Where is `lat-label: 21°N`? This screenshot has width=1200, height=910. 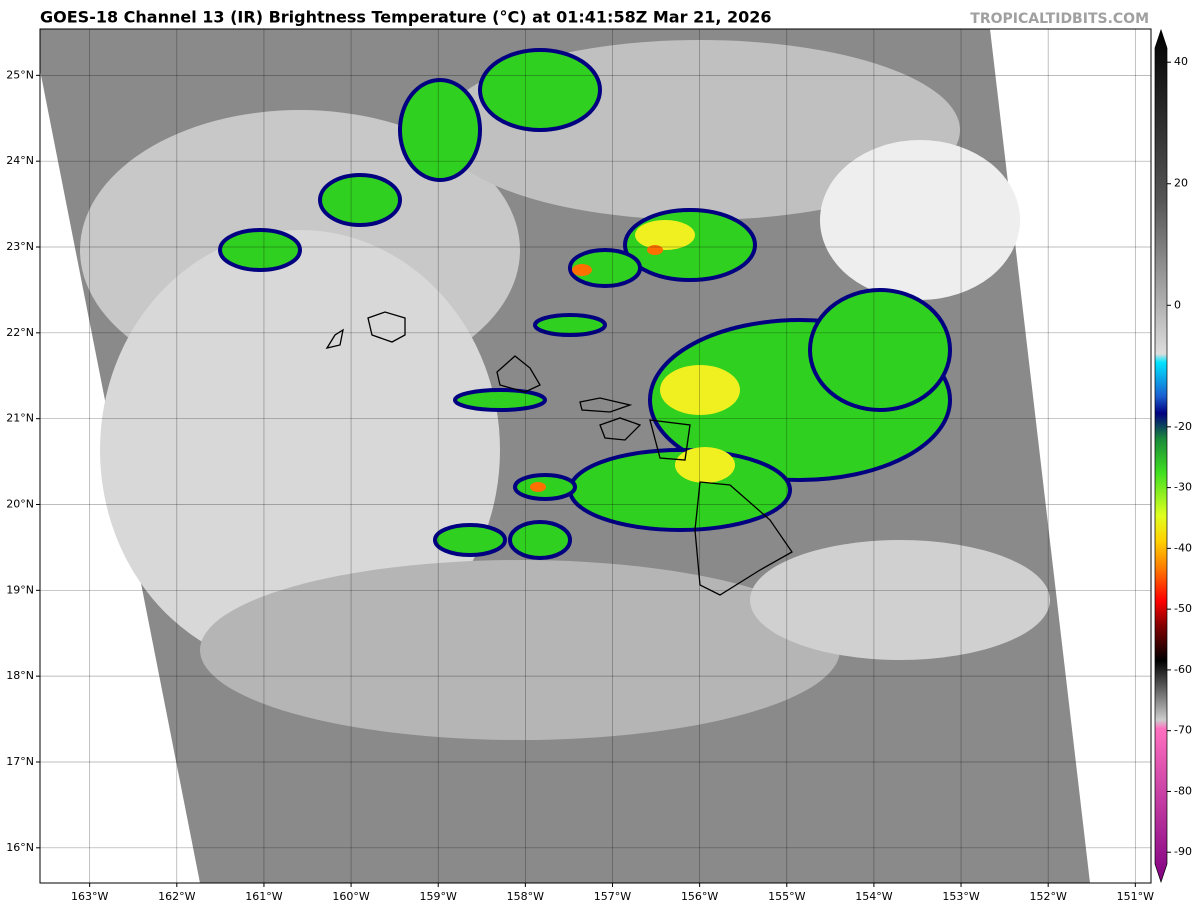 lat-label: 21°N is located at coordinates (20, 418).